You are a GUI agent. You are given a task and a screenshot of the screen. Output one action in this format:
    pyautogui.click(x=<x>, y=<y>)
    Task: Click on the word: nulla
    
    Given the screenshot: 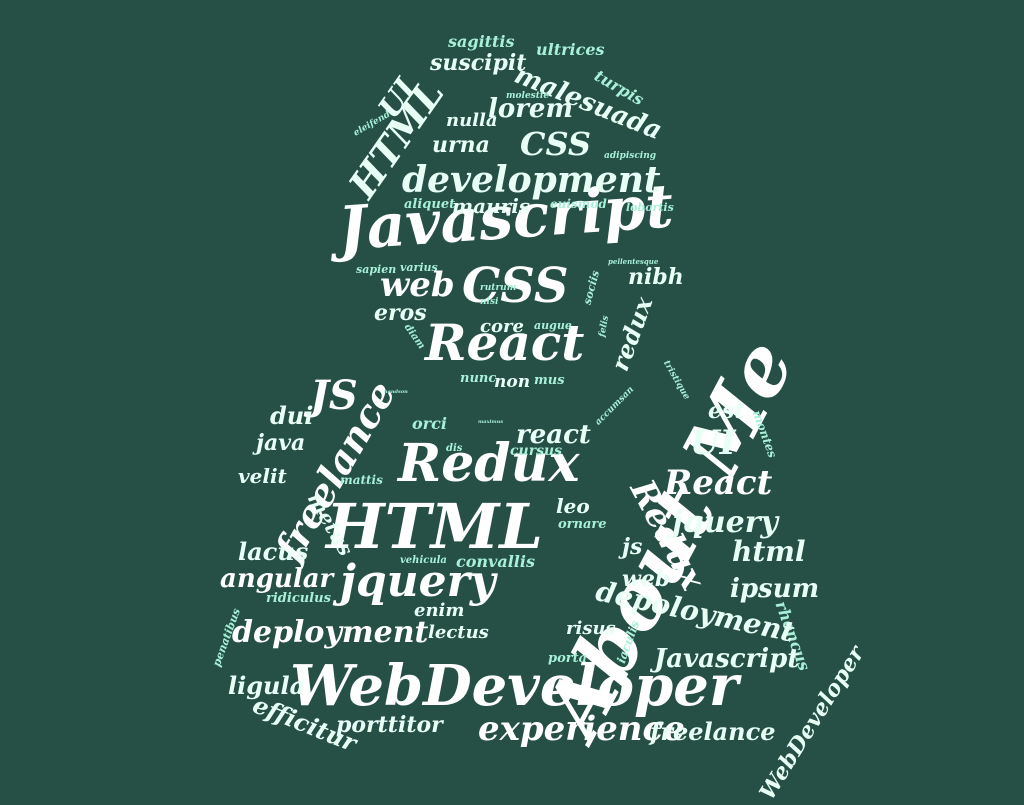 What is the action you would take?
    pyautogui.click(x=472, y=120)
    